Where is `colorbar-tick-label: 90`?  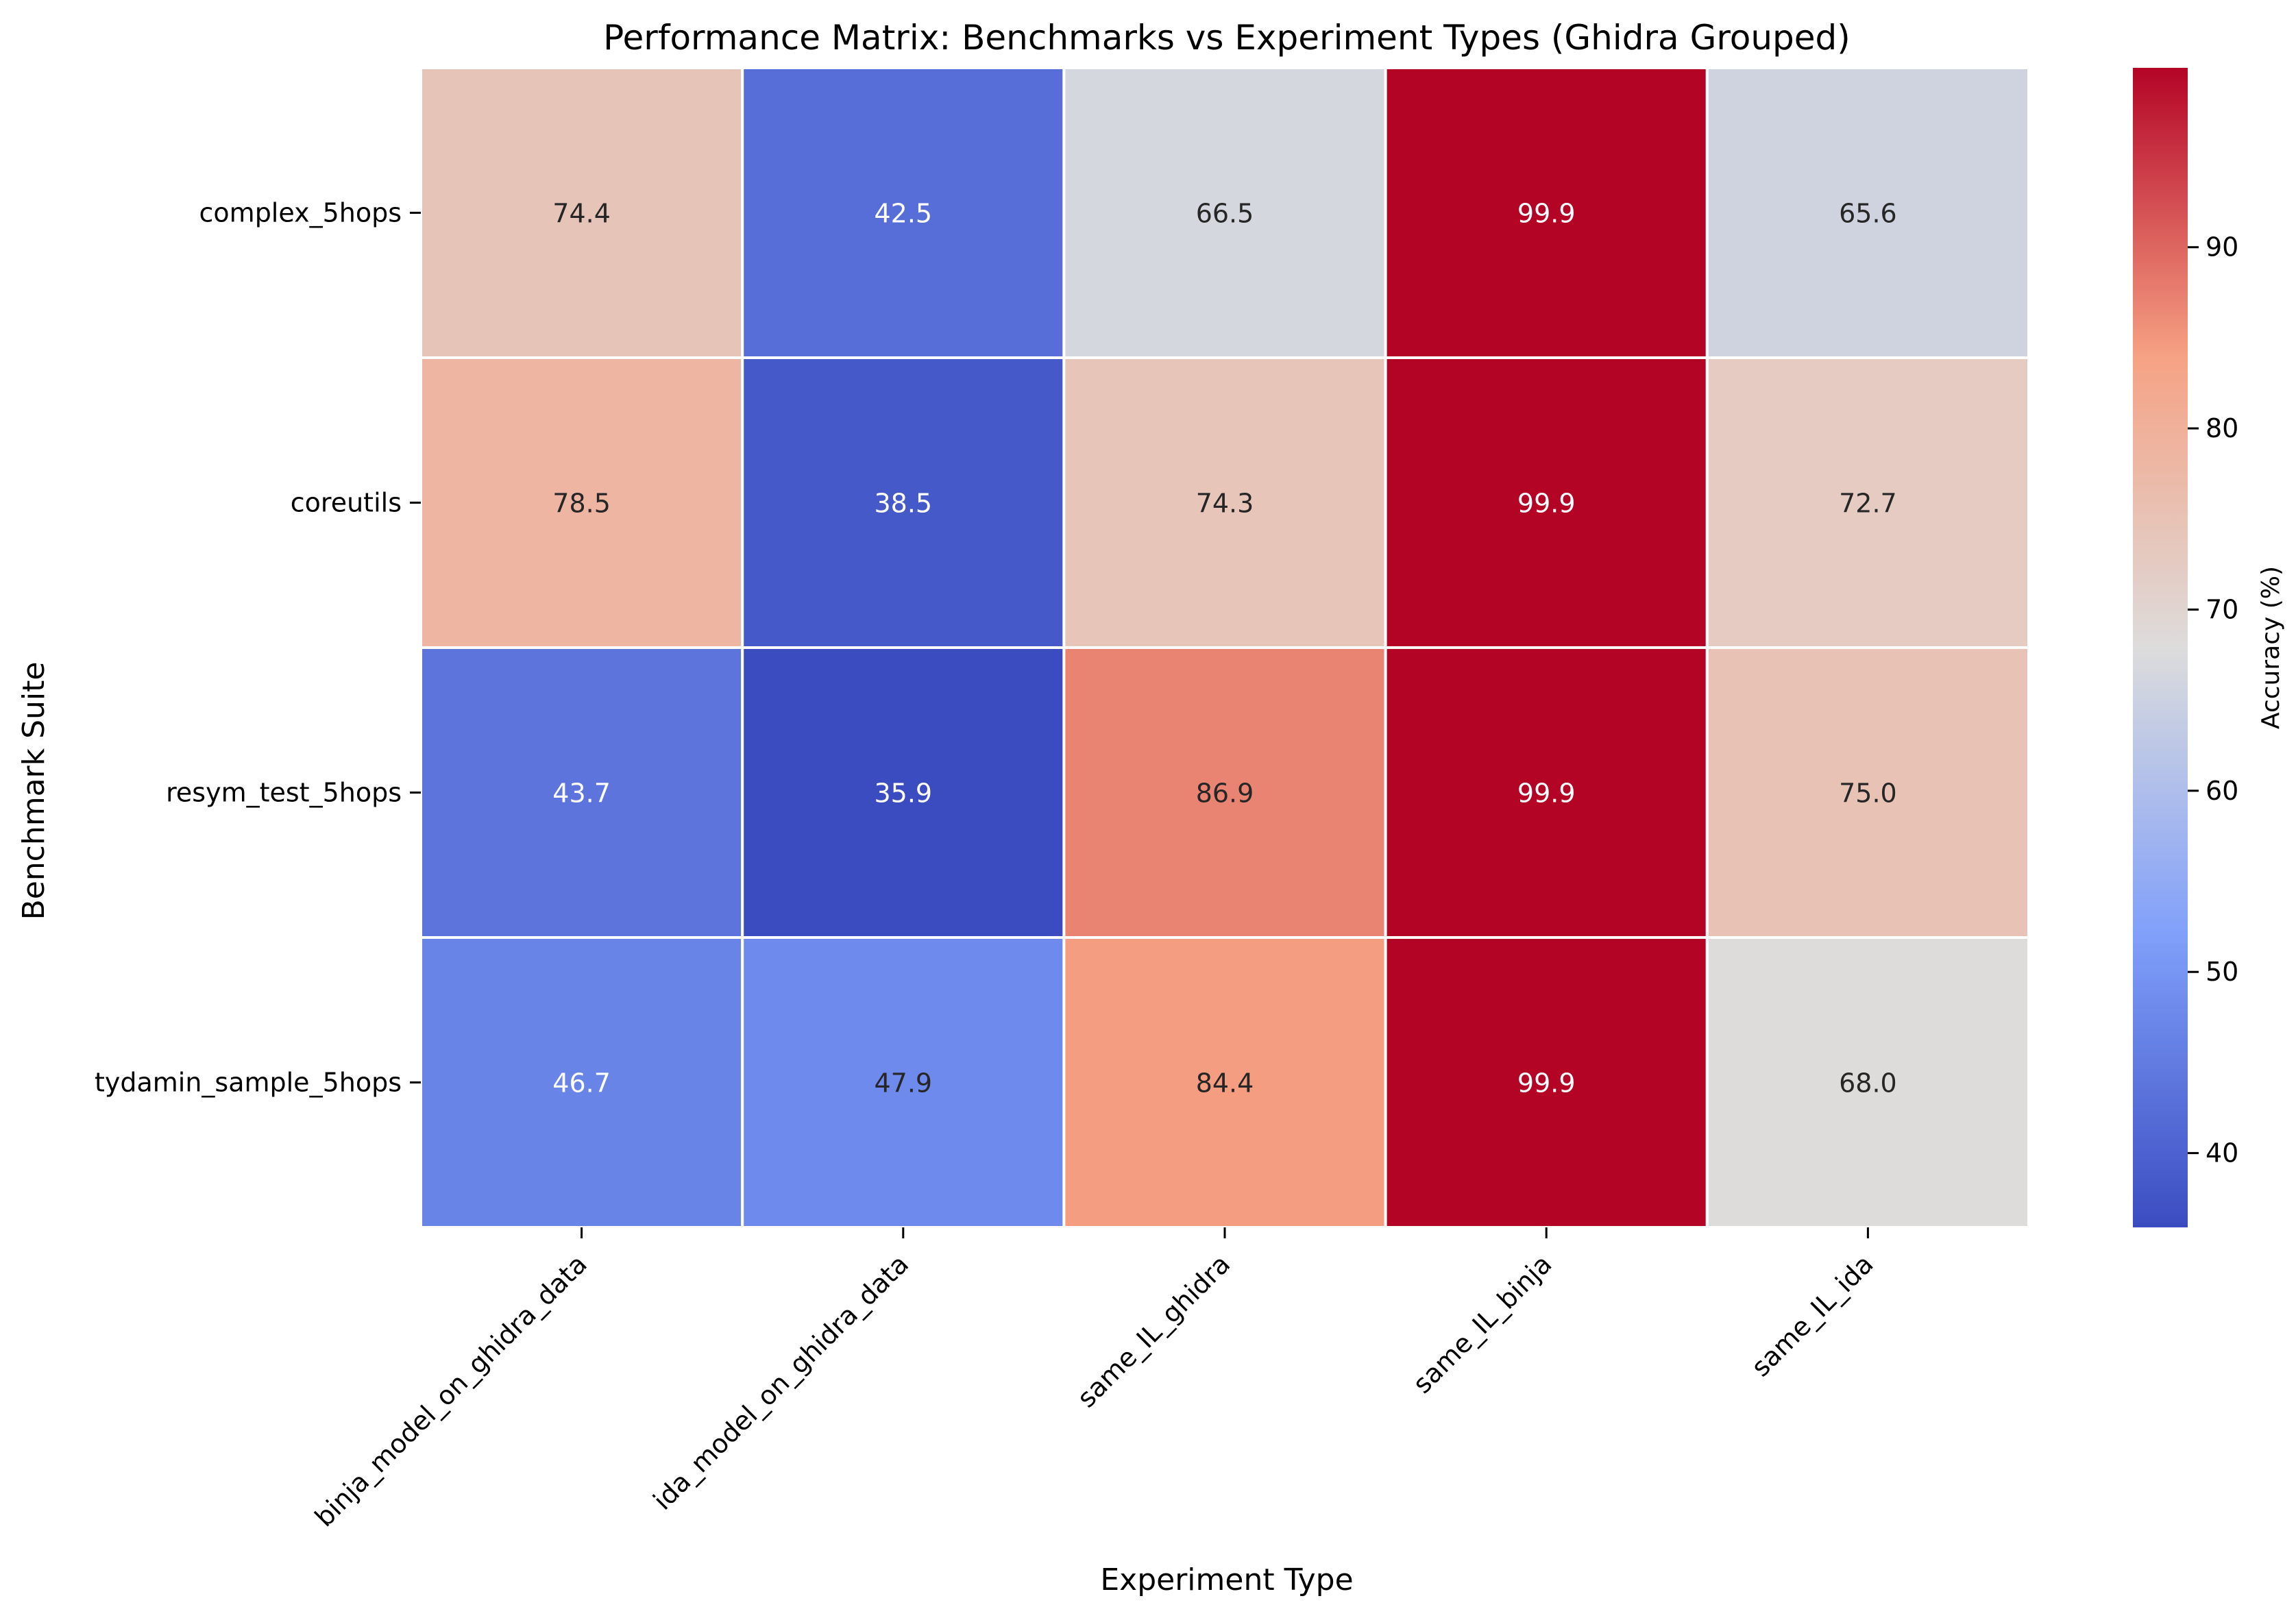 colorbar-tick-label: 90 is located at coordinates (2222, 247).